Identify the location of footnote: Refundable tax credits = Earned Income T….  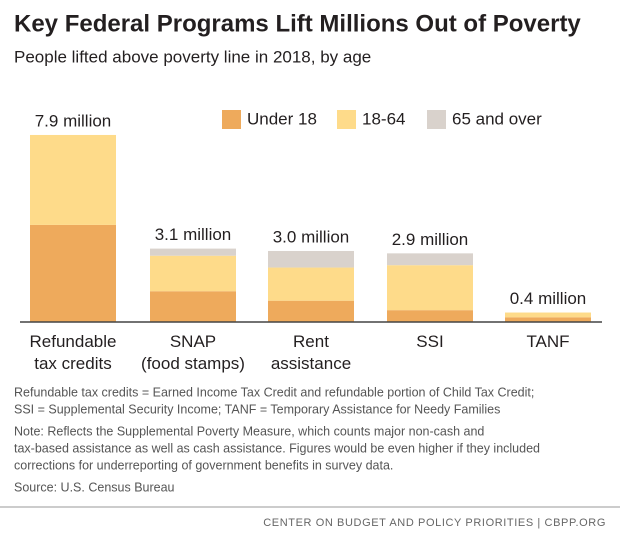
(274, 392).